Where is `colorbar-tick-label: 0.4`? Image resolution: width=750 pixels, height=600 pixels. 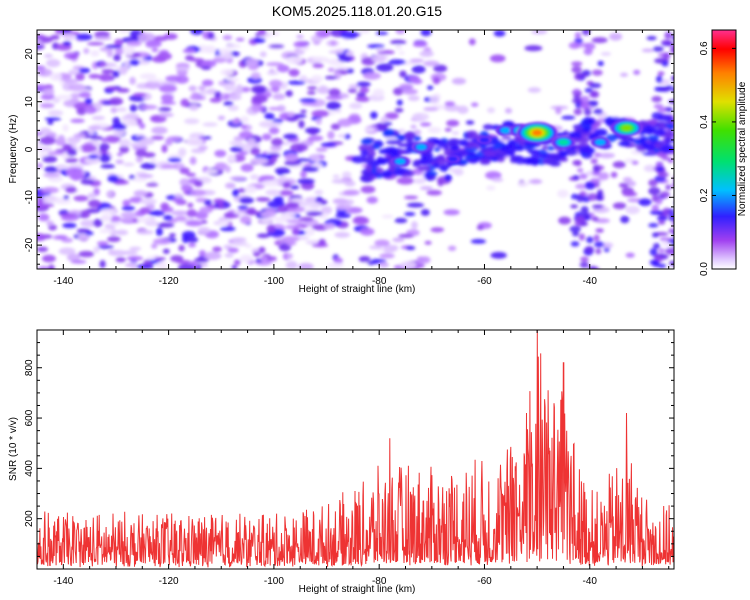 colorbar-tick-label: 0.4 is located at coordinates (704, 122).